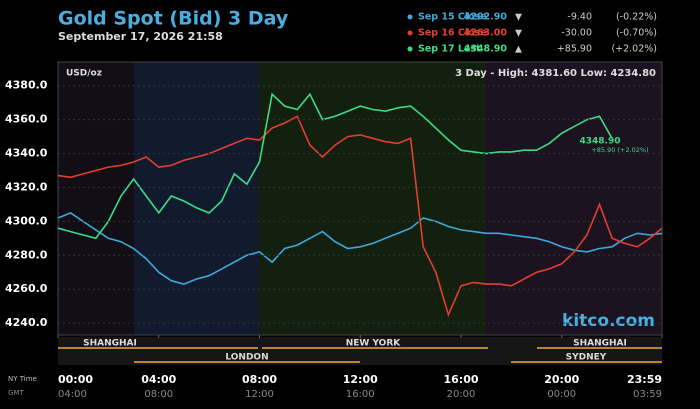 Image resolution: width=700 pixels, height=409 pixels. I want to click on session-label: SYDNEY, so click(586, 358).